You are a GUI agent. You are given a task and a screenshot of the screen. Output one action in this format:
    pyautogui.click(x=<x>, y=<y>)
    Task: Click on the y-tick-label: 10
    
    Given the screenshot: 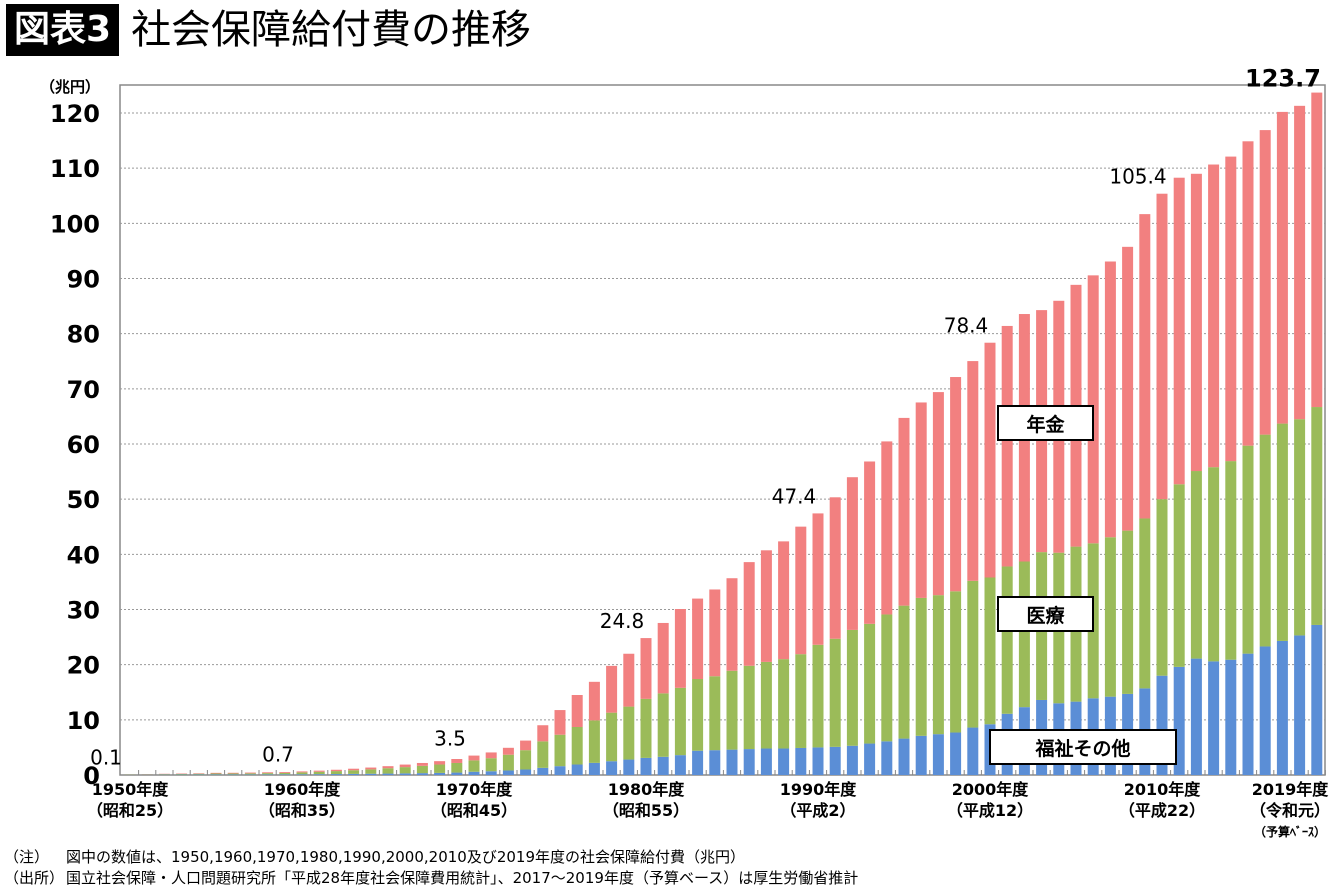 What is the action you would take?
    pyautogui.click(x=83, y=721)
    